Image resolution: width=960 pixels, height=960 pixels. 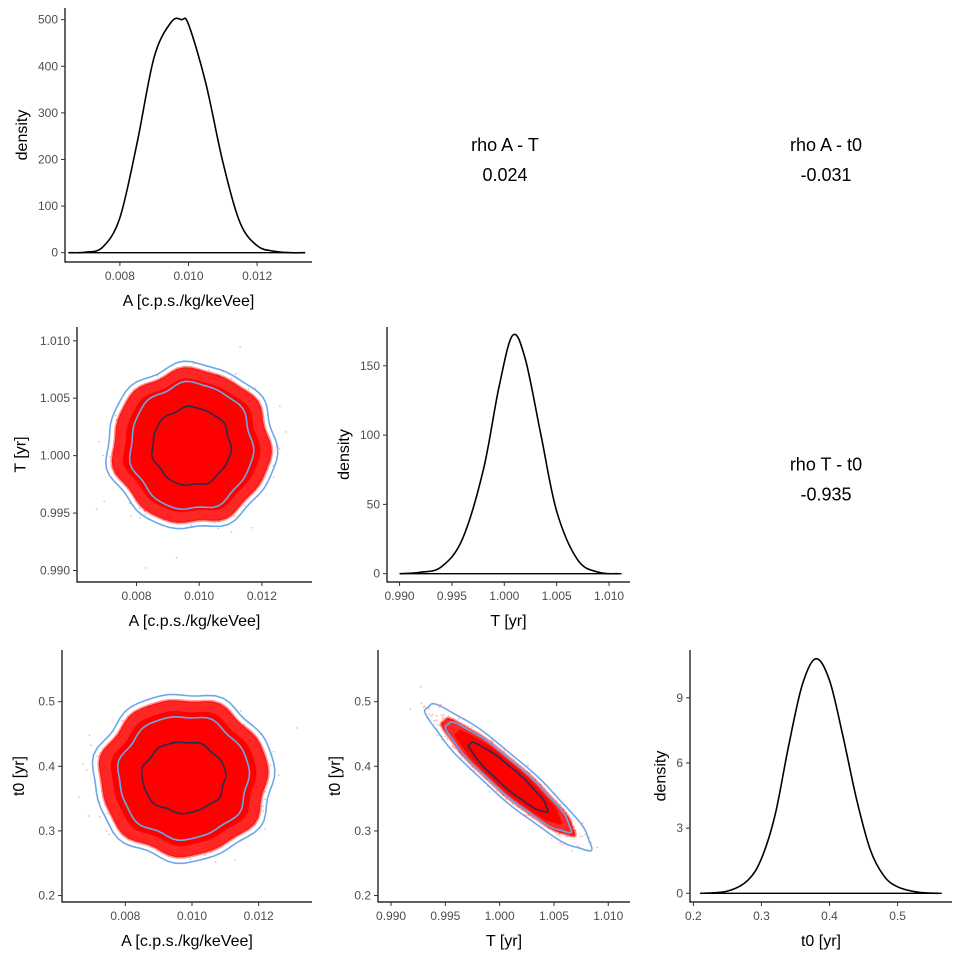 What do you see at coordinates (391, 916) in the screenshot?
I see `x-tick-label: 0.990` at bounding box center [391, 916].